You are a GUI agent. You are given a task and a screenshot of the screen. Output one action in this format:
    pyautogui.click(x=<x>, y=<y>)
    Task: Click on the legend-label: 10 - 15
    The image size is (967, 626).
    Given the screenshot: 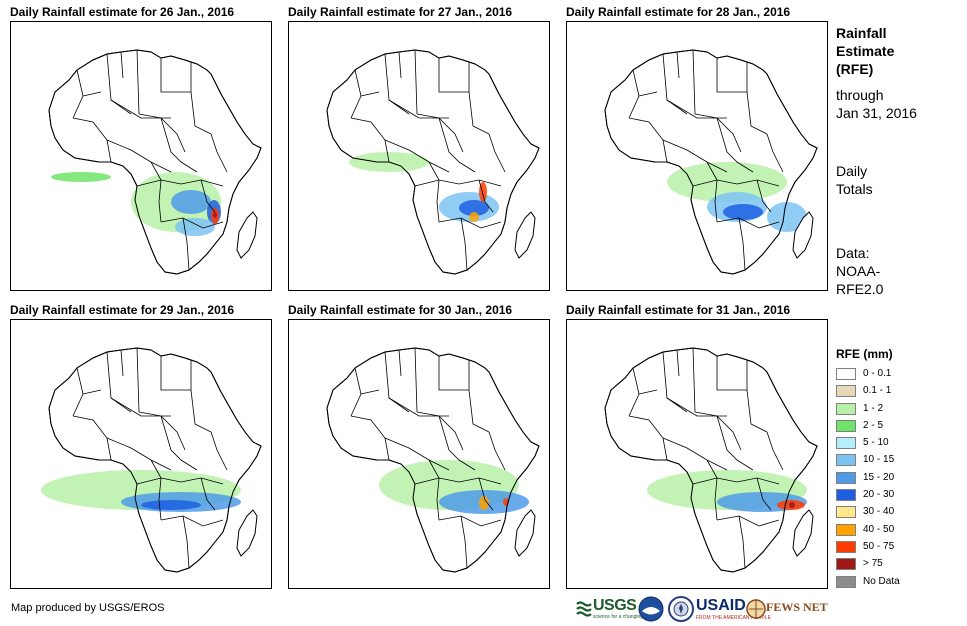 What is the action you would take?
    pyautogui.click(x=879, y=460)
    